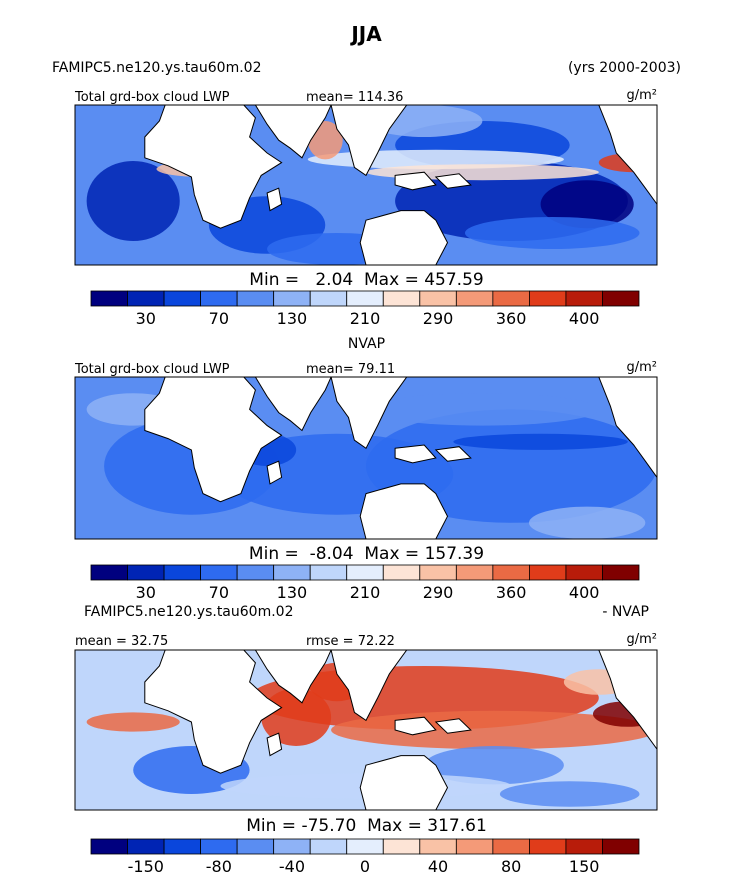 The width and height of the screenshot is (733, 883). I want to click on panel3-mean-label: mean = 32.75, so click(122, 641).